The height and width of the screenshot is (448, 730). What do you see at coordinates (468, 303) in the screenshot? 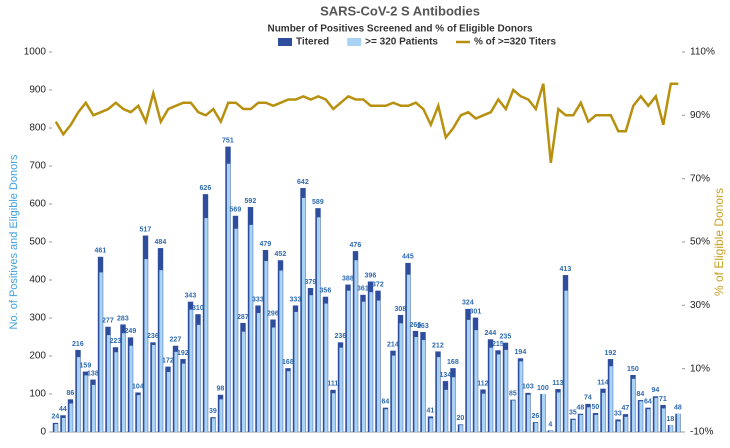
I see `value-label: 324` at bounding box center [468, 303].